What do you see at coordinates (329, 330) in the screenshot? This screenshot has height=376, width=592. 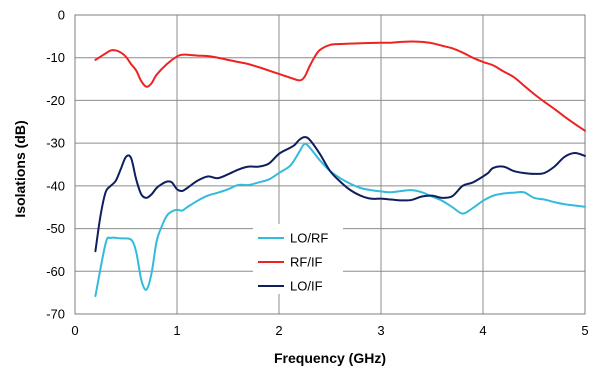 I see `x-tick-labels: 0 1 2 3 4 5` at bounding box center [329, 330].